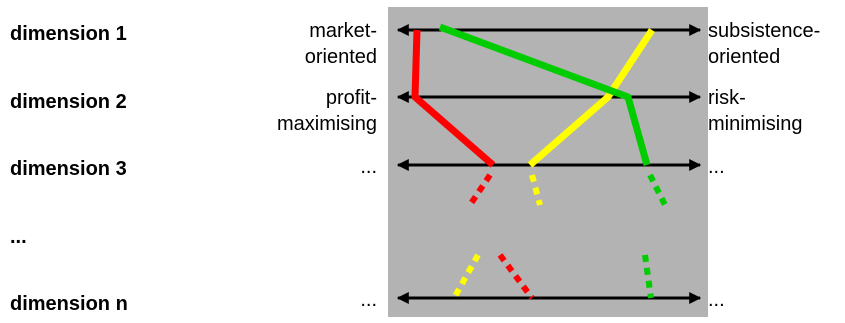  Describe the element at coordinates (68, 34) in the screenshot. I see `dimension-1-label: dimension 1` at that location.